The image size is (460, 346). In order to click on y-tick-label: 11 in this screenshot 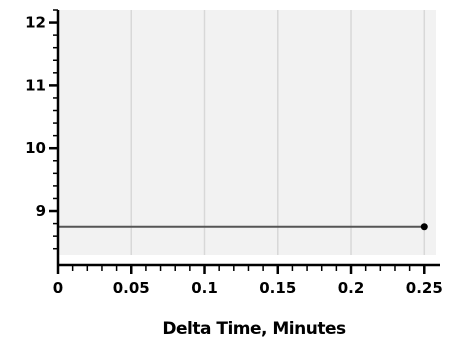, I will do `click(35, 85)`.